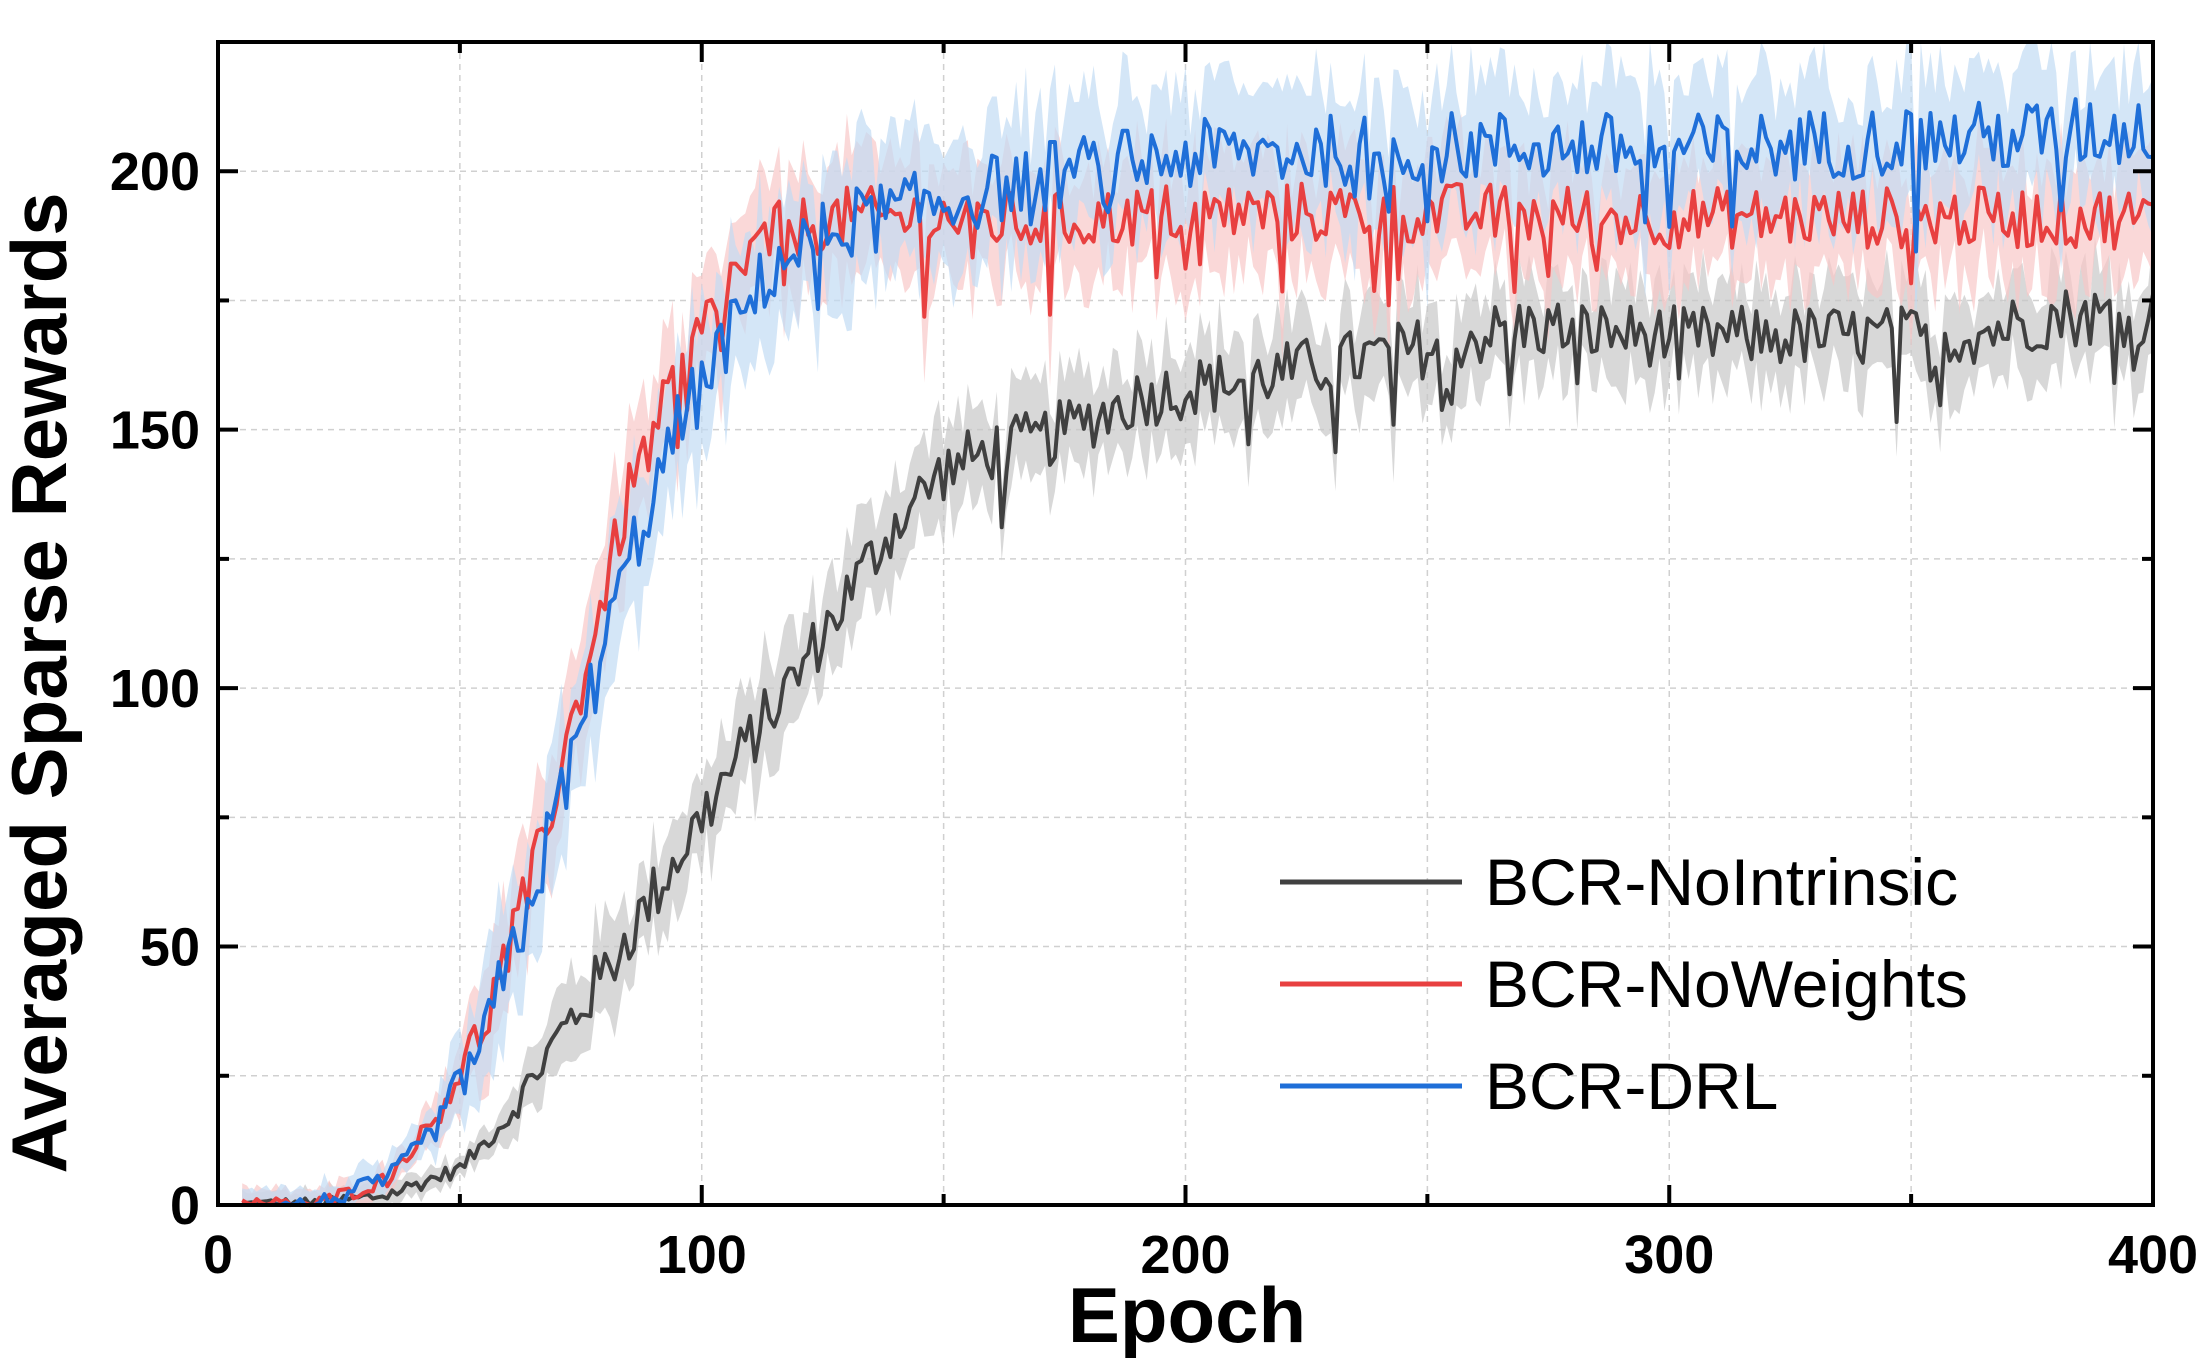  Describe the element at coordinates (702, 1255) in the screenshot. I see `x-tick-label: 100` at that location.